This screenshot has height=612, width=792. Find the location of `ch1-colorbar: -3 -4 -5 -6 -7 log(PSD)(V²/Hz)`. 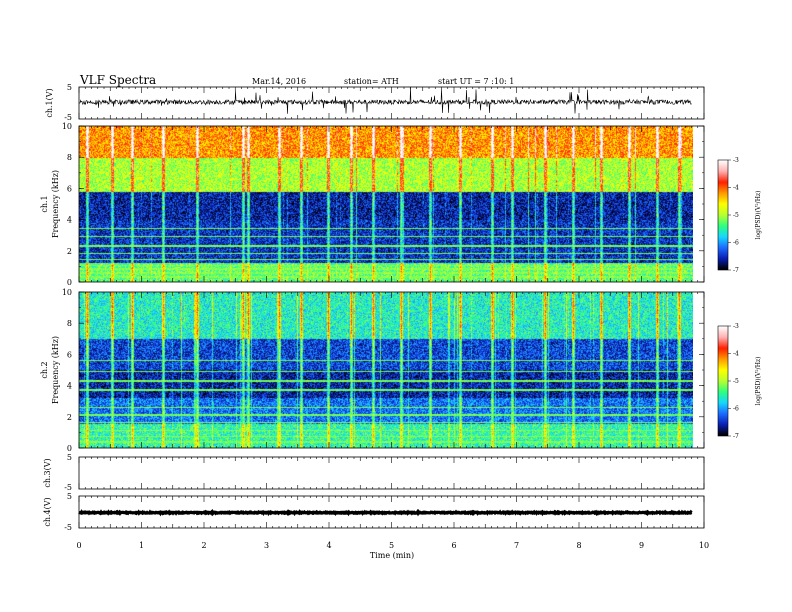

ch1-colorbar: -3 -4 -5 -6 -7 log(PSD)(V²/Hz) is located at coordinates (739, 215).